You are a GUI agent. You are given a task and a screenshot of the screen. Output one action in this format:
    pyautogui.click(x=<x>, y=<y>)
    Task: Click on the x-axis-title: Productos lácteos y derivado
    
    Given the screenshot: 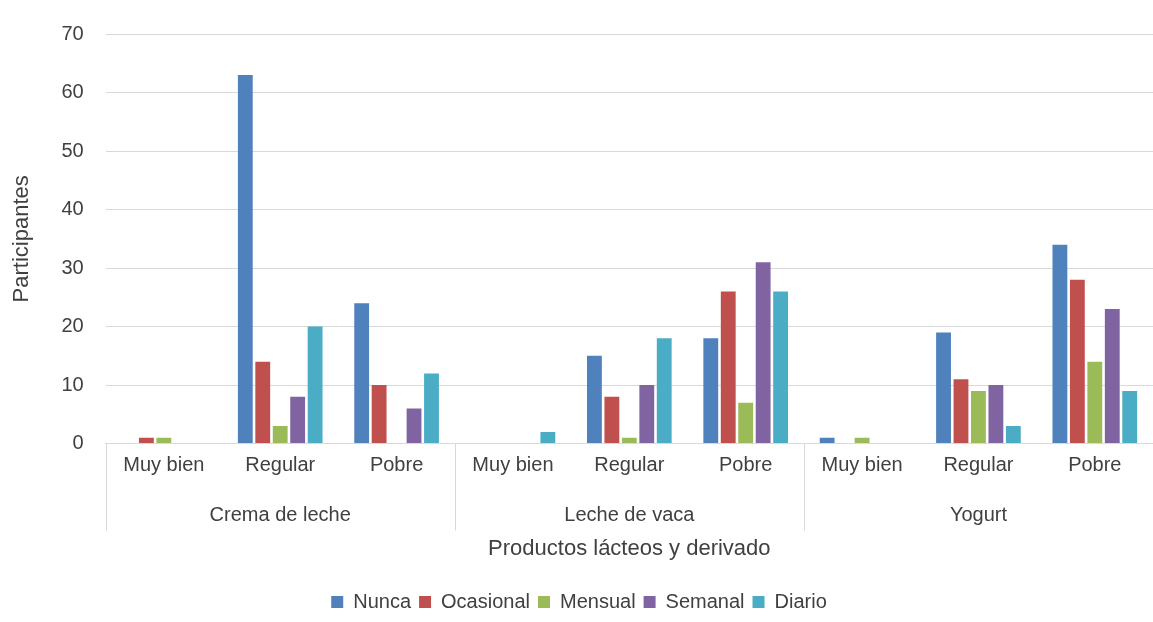 What is the action you would take?
    pyautogui.click(x=629, y=547)
    